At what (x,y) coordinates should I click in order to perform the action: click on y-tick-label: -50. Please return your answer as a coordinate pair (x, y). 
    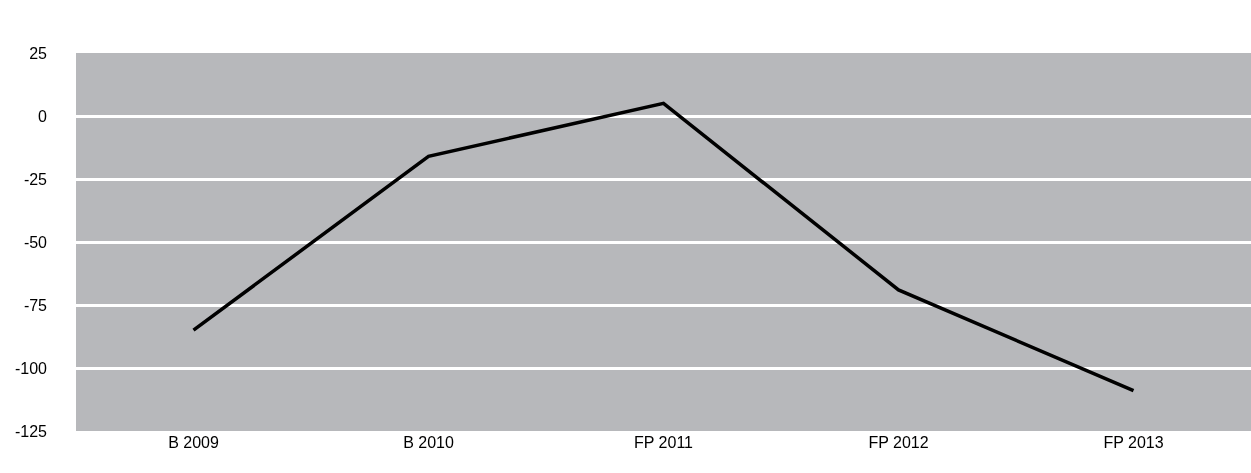
    Looking at the image, I should click on (35, 242).